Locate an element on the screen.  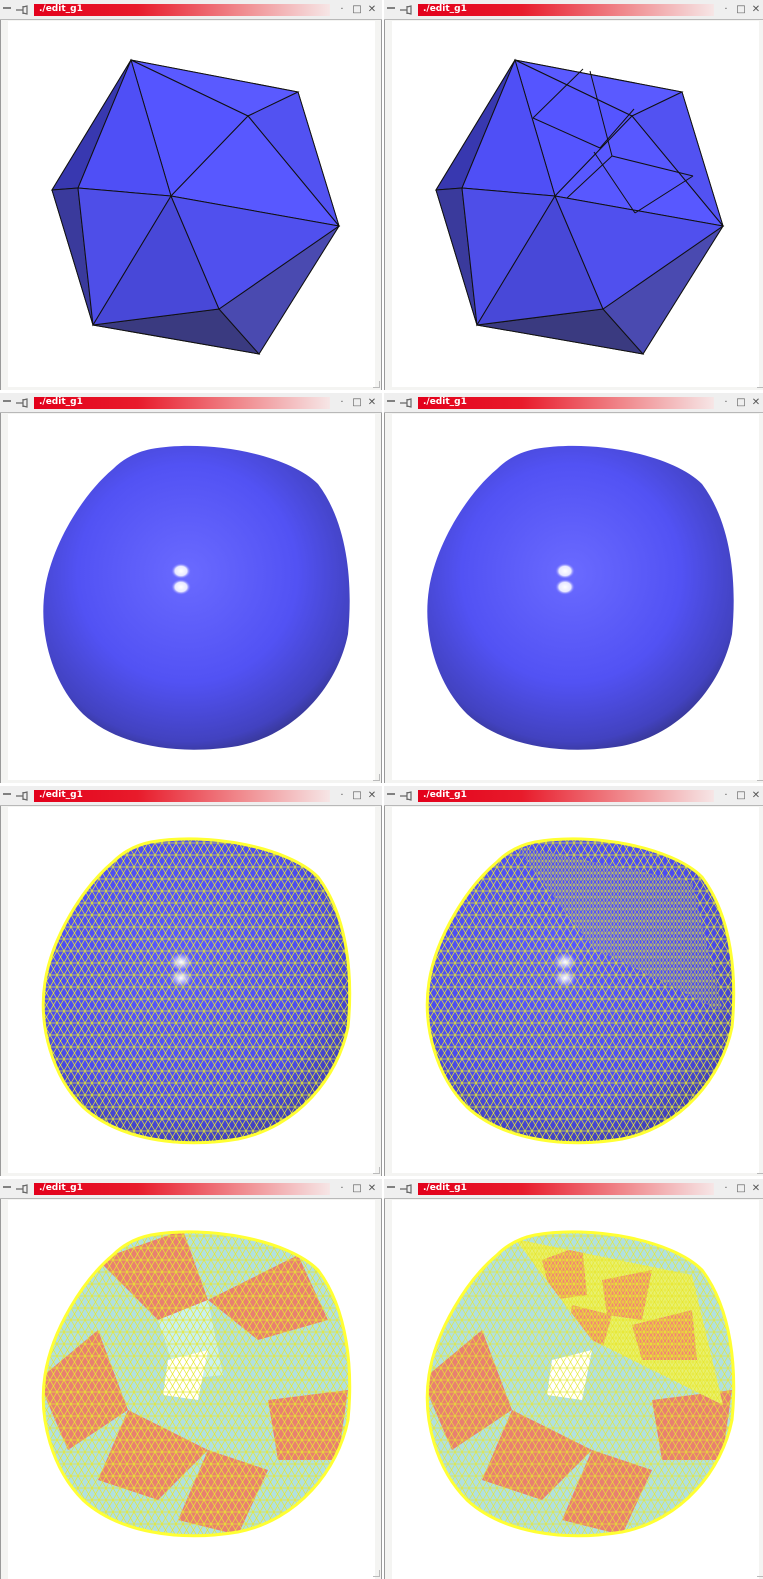
adaptive-wireframe-mesh-render is located at coordinates (580, 991).